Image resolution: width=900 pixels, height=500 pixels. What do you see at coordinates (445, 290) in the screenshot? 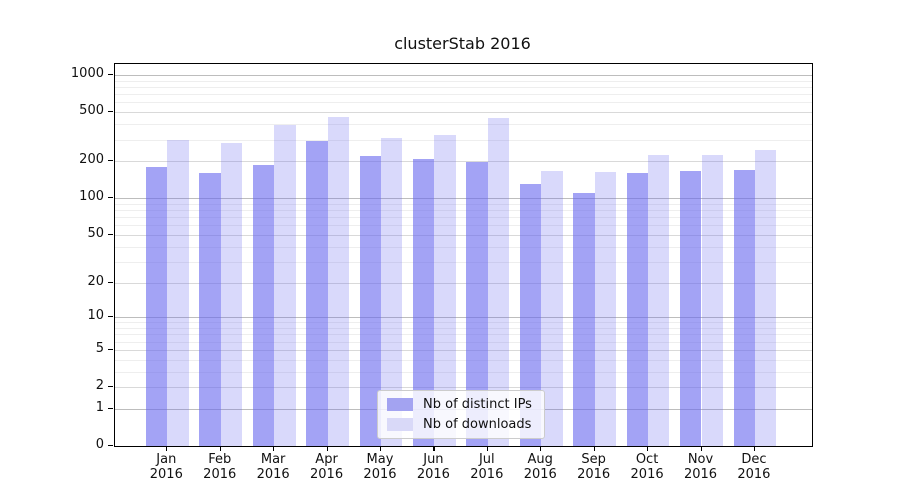
I see `bar-jun-downloads` at bounding box center [445, 290].